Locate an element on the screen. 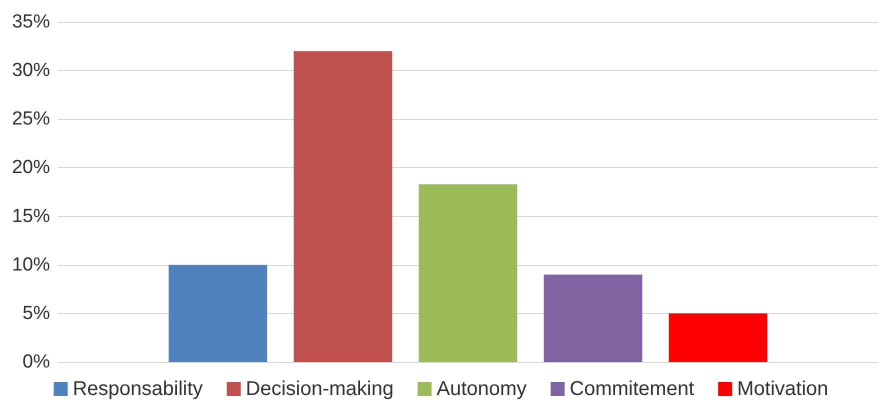  legend-label: Decision-making is located at coordinates (320, 389).